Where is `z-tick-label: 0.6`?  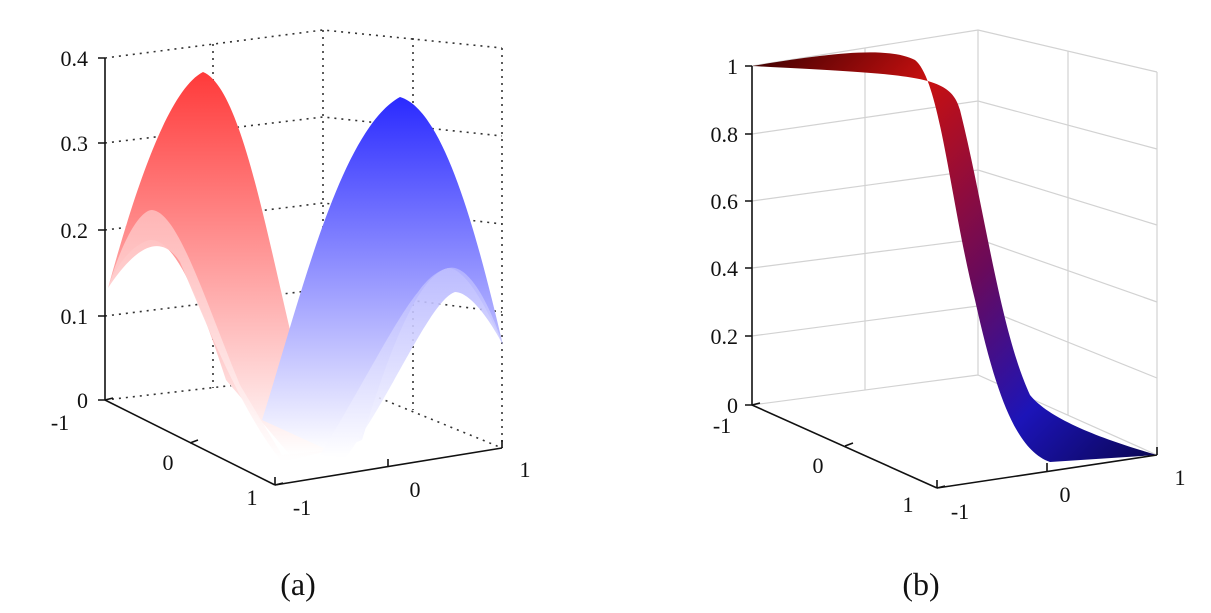
z-tick-label: 0.6 is located at coordinates (725, 201).